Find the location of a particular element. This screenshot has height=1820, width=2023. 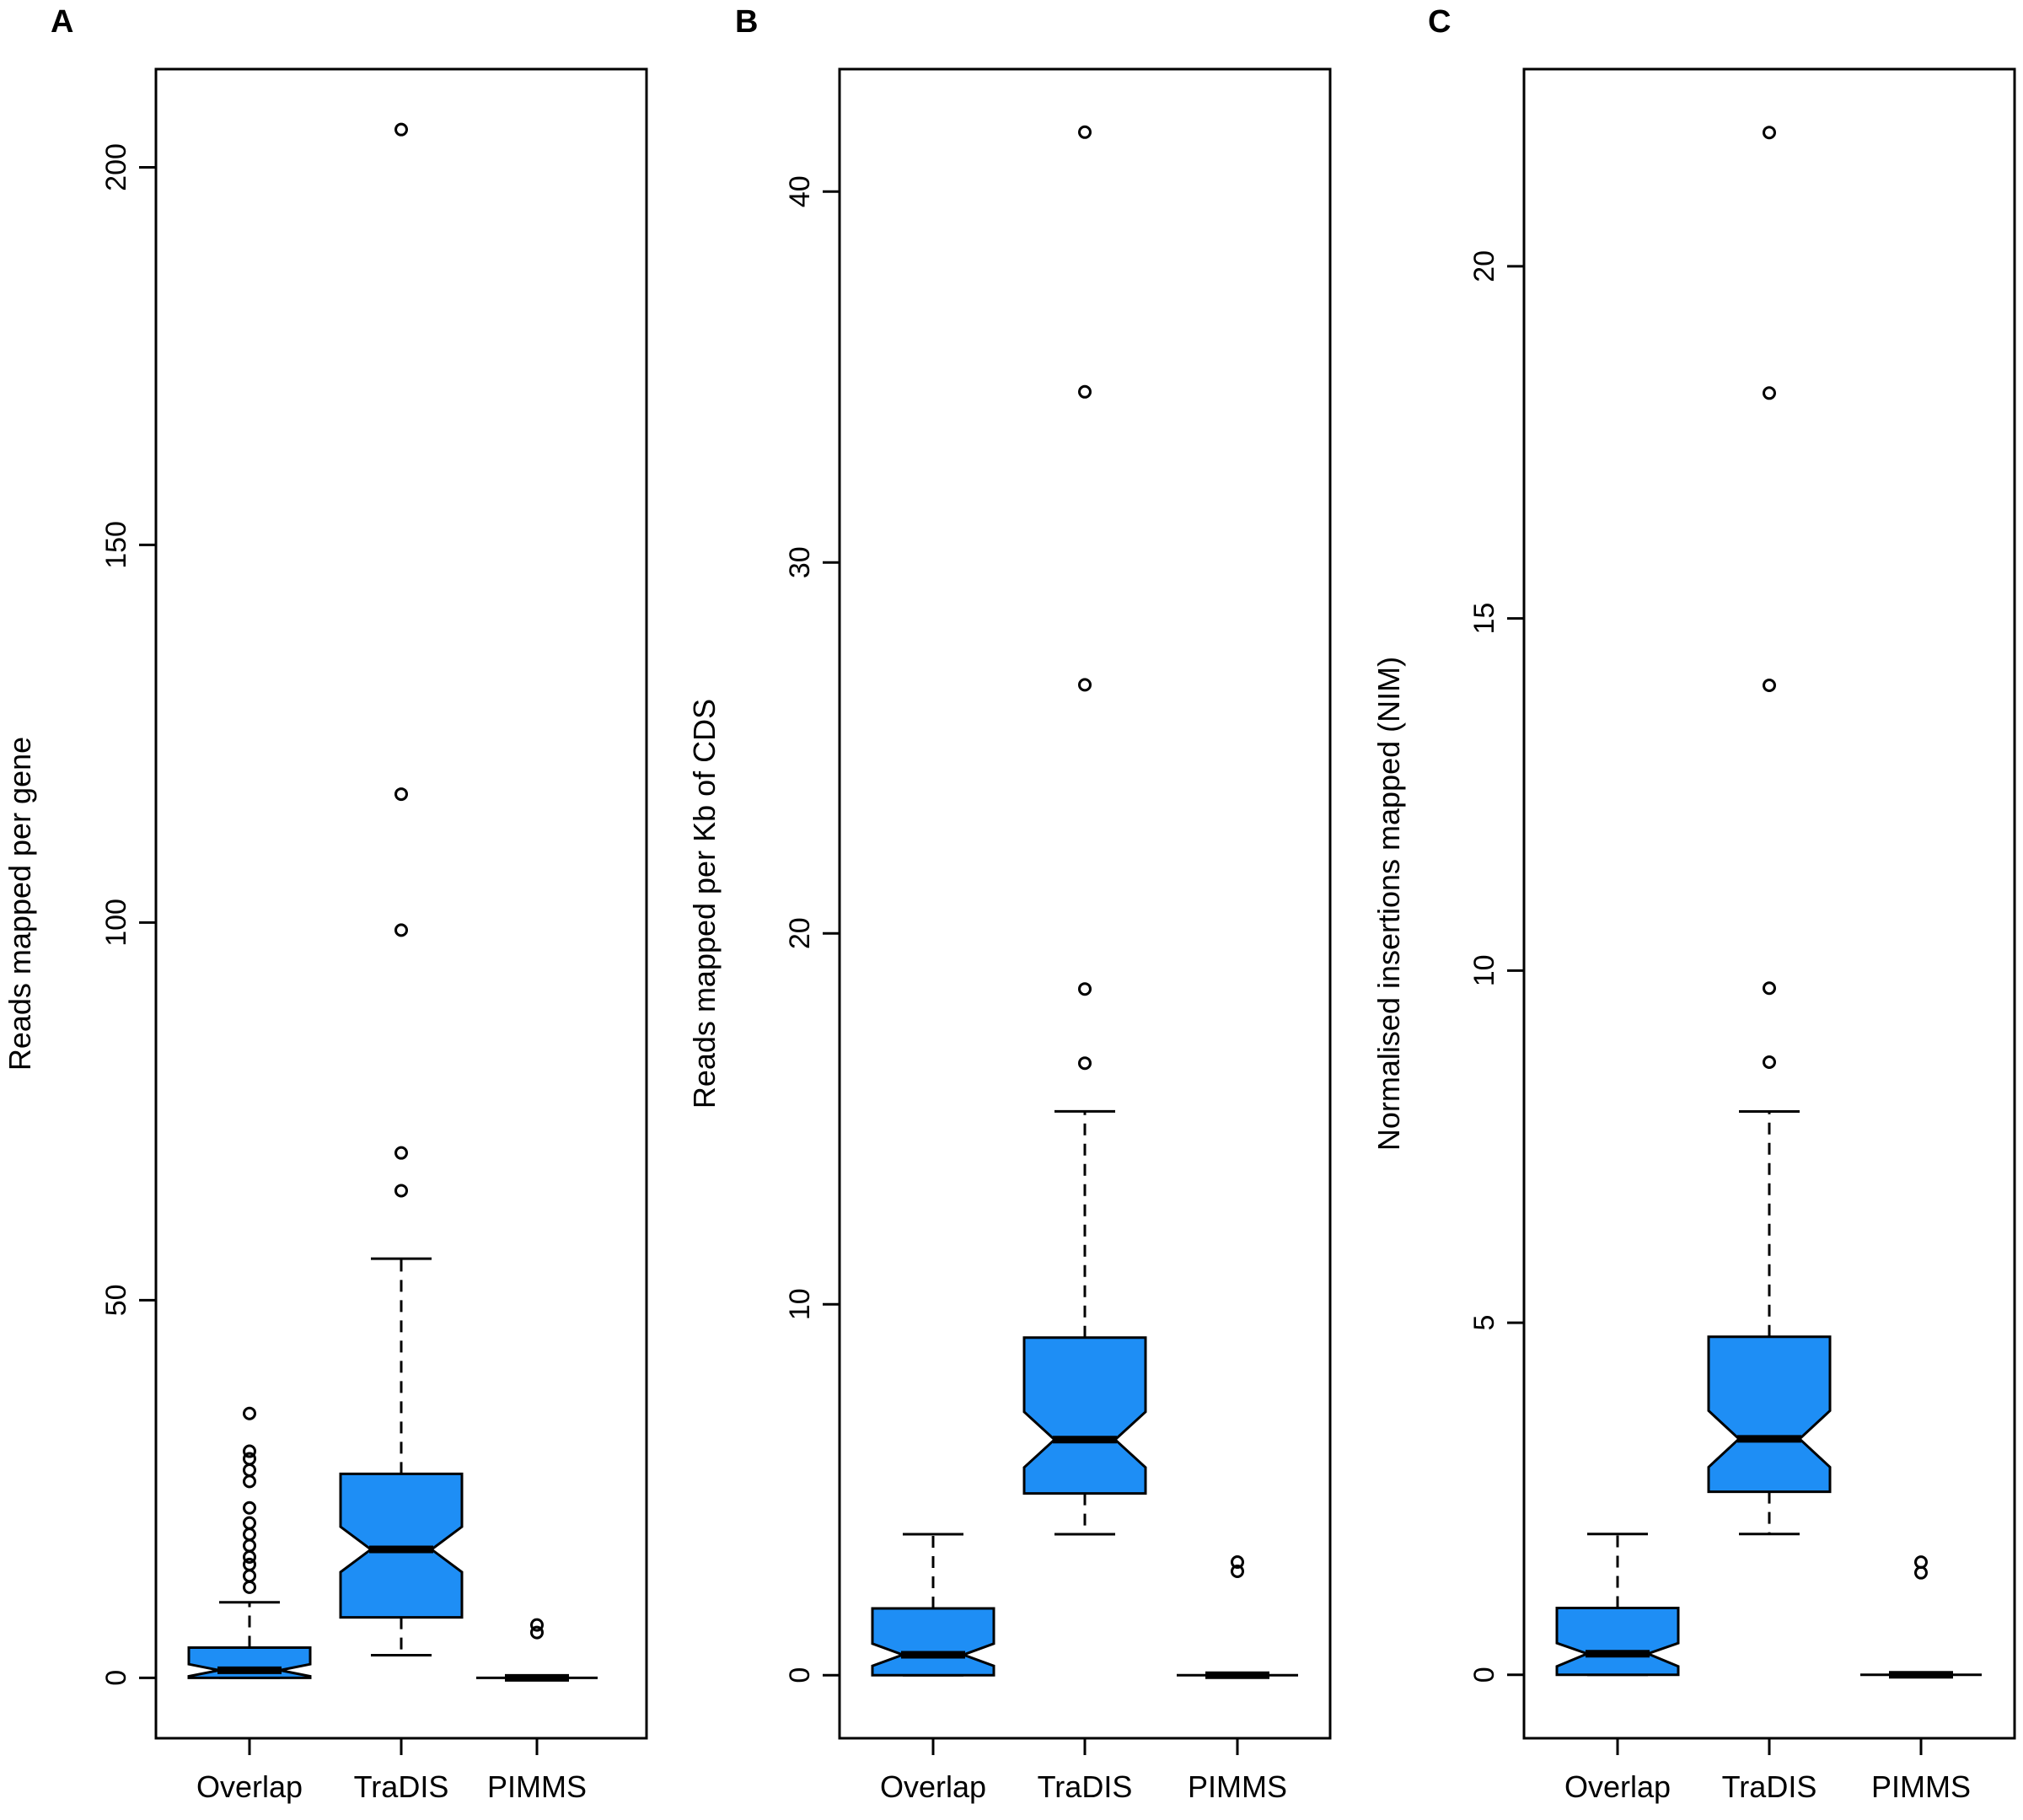

panel-letter-c: C is located at coordinates (1439, 22).